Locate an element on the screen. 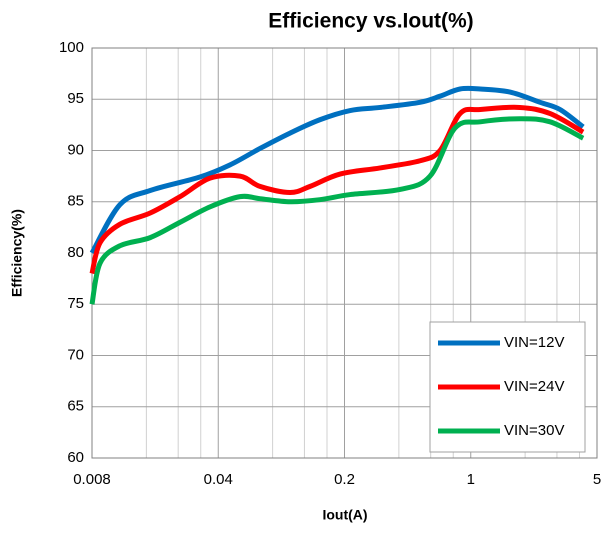  legend-label: VIN=30V is located at coordinates (534, 430).